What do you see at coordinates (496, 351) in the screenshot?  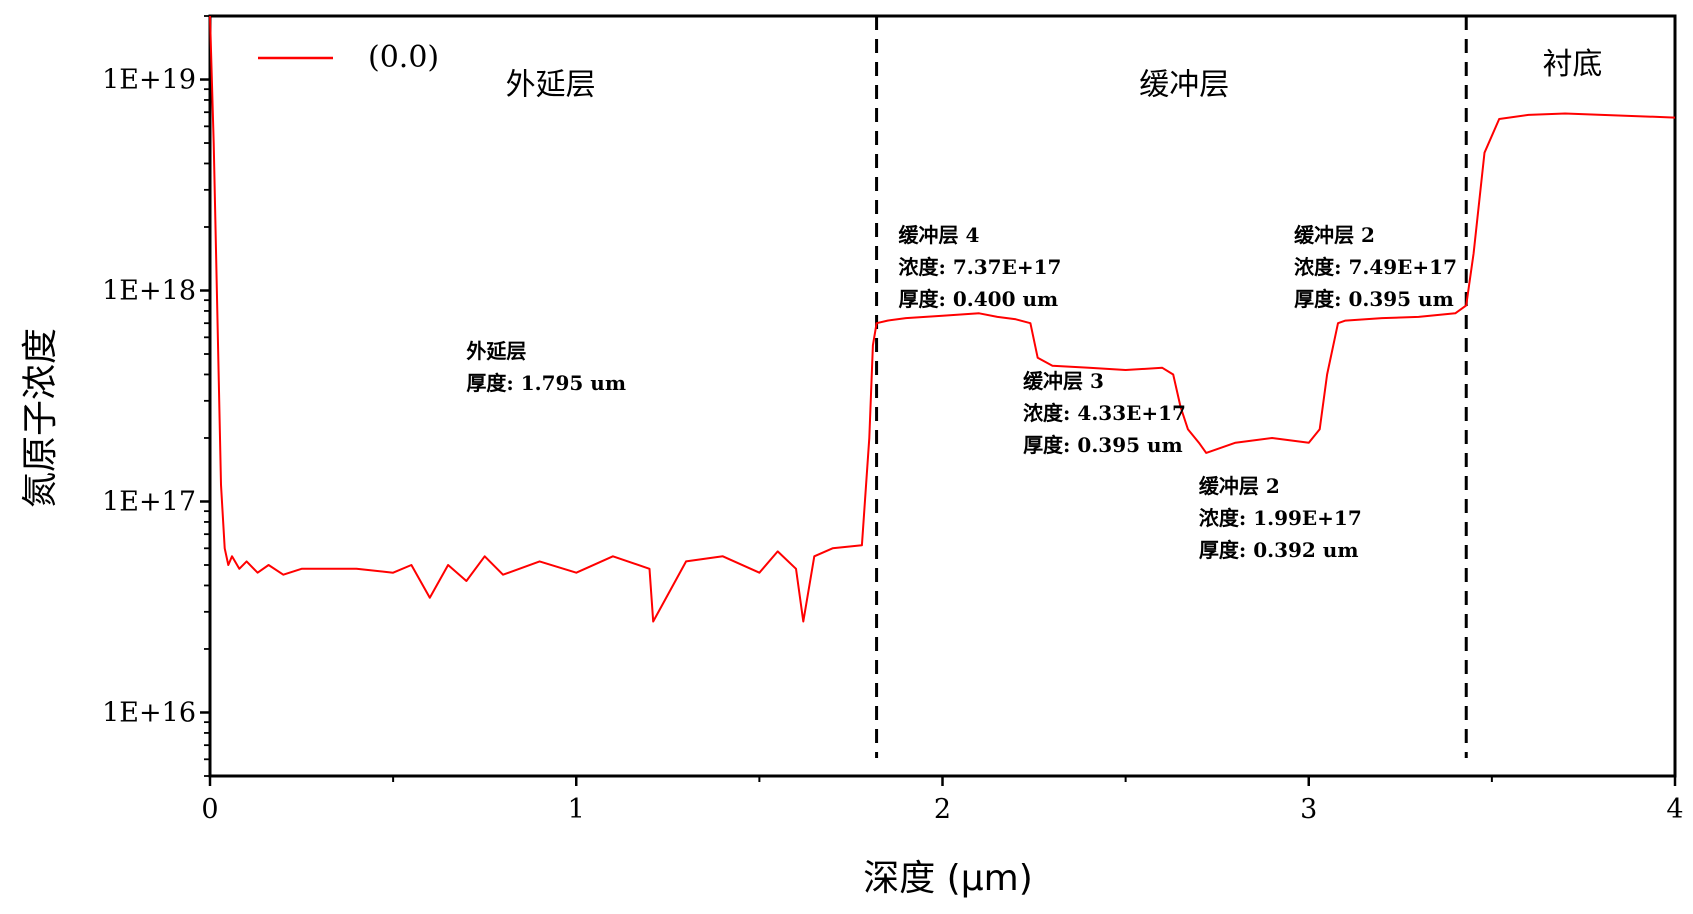 I see `annotation-text: 外延层` at bounding box center [496, 351].